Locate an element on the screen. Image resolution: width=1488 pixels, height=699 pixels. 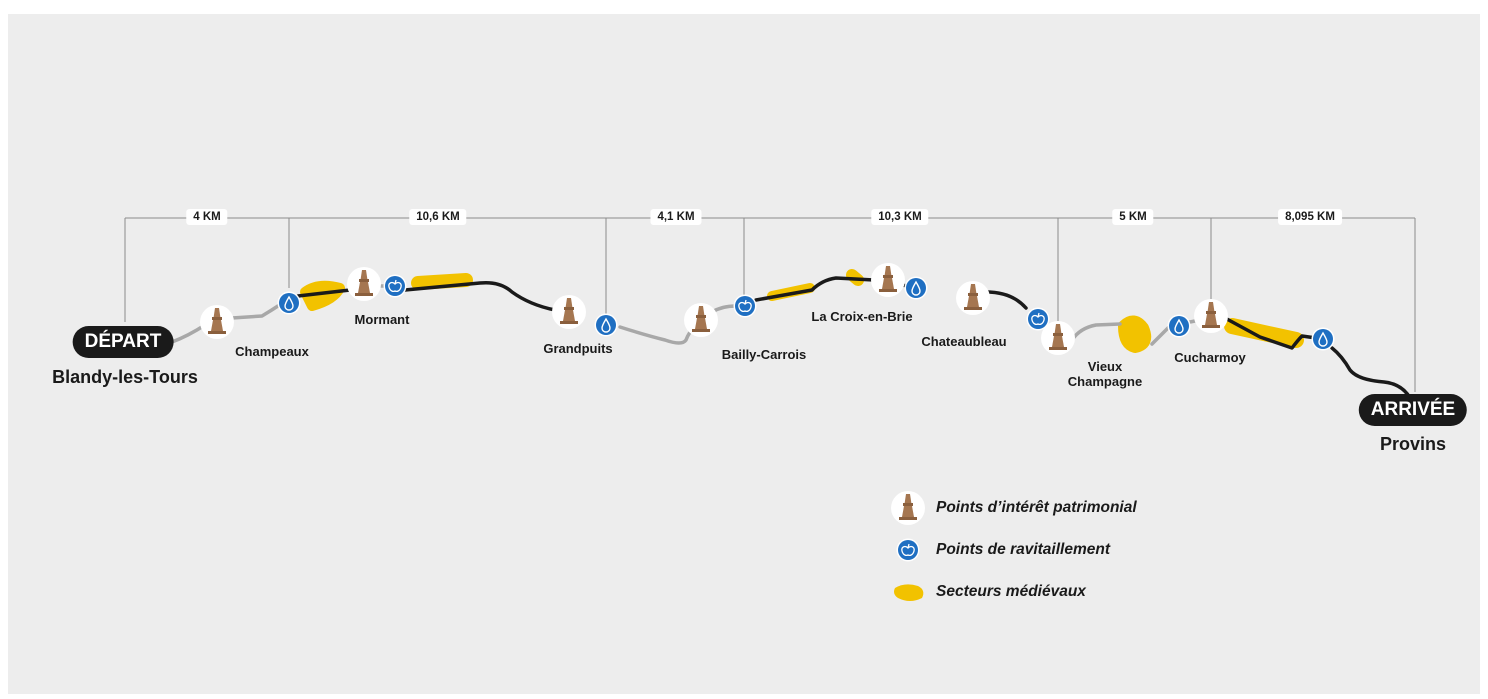
town-label: Mormant is located at coordinates (382, 319).